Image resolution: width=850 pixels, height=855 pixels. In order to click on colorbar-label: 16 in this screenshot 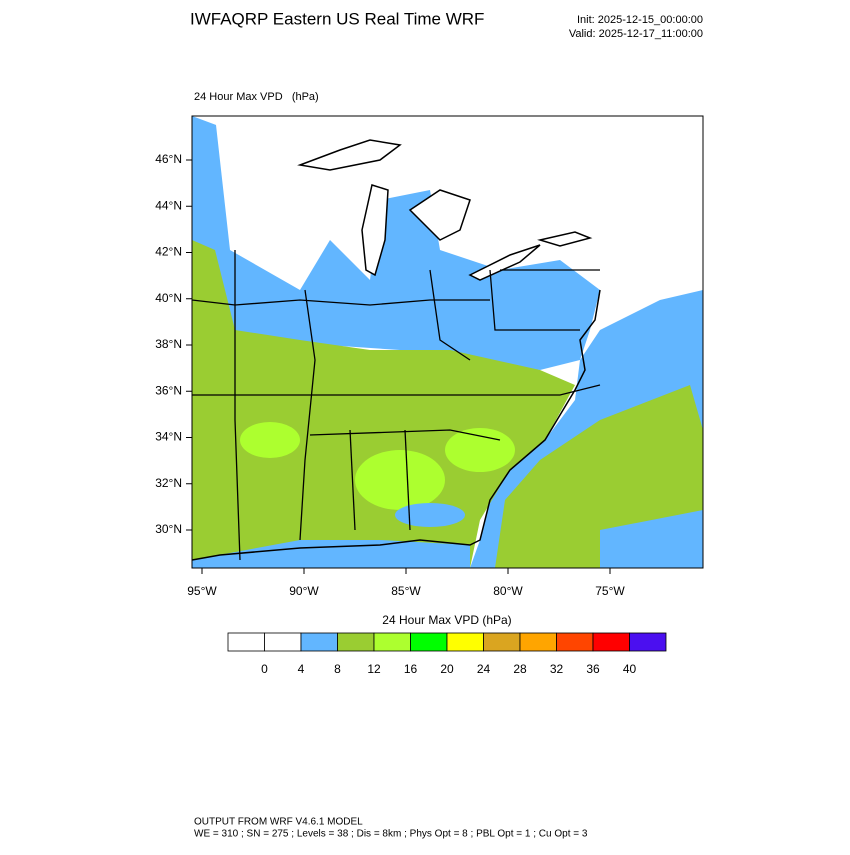, I will do `click(411, 669)`.